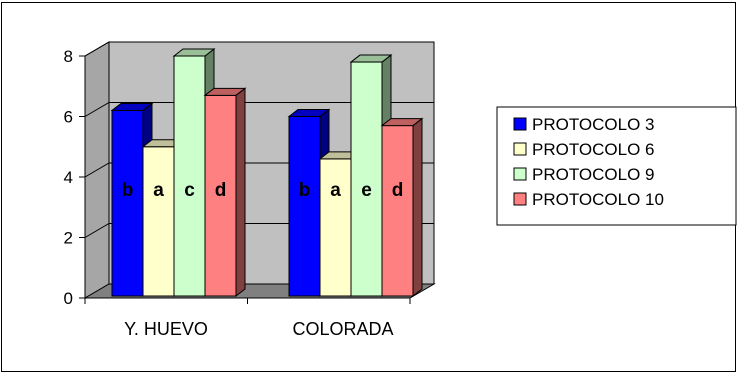 This screenshot has width=738, height=374. I want to click on category-label: COLORADA, so click(342, 329).